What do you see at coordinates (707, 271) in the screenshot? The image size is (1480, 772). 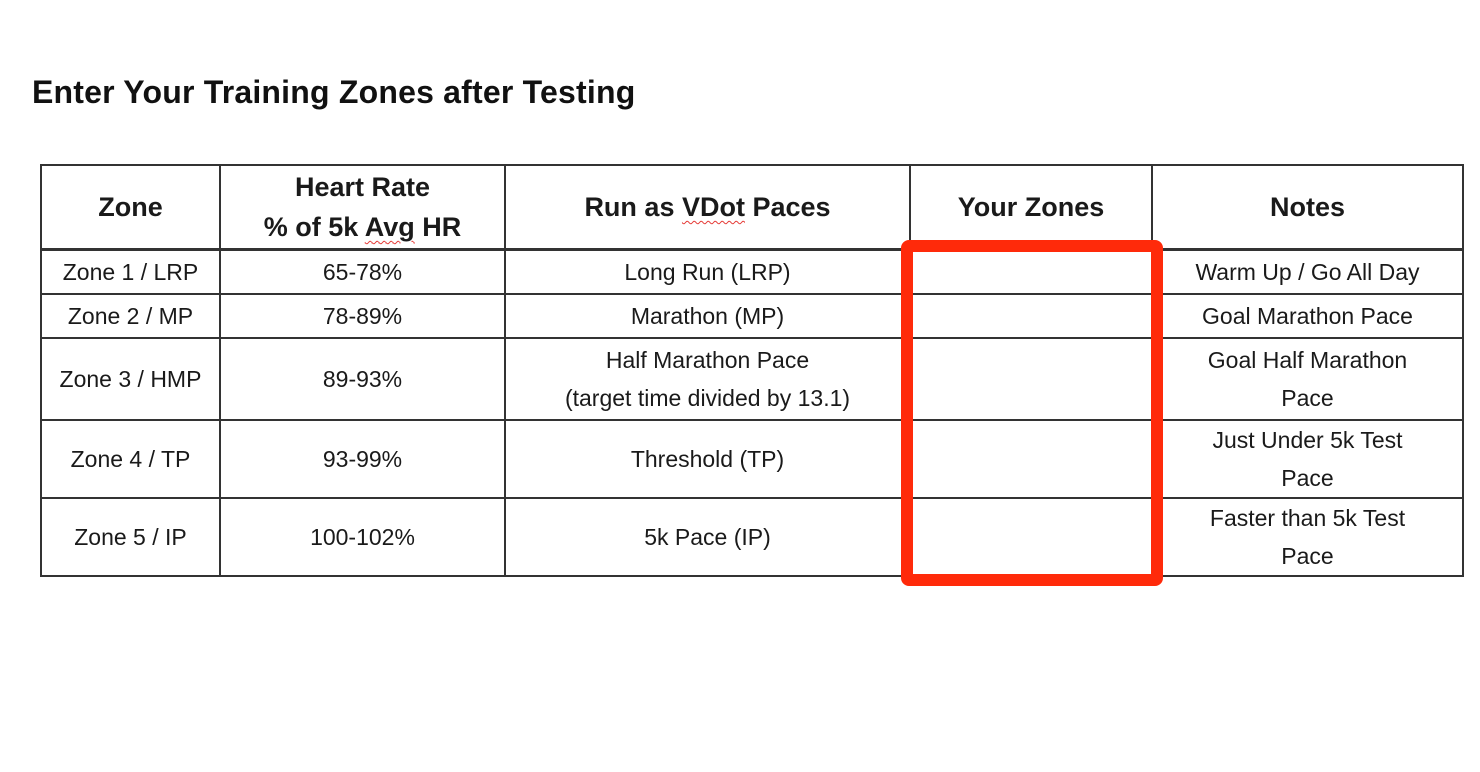 I see `cell-pace: Long Run (LRP)` at bounding box center [707, 271].